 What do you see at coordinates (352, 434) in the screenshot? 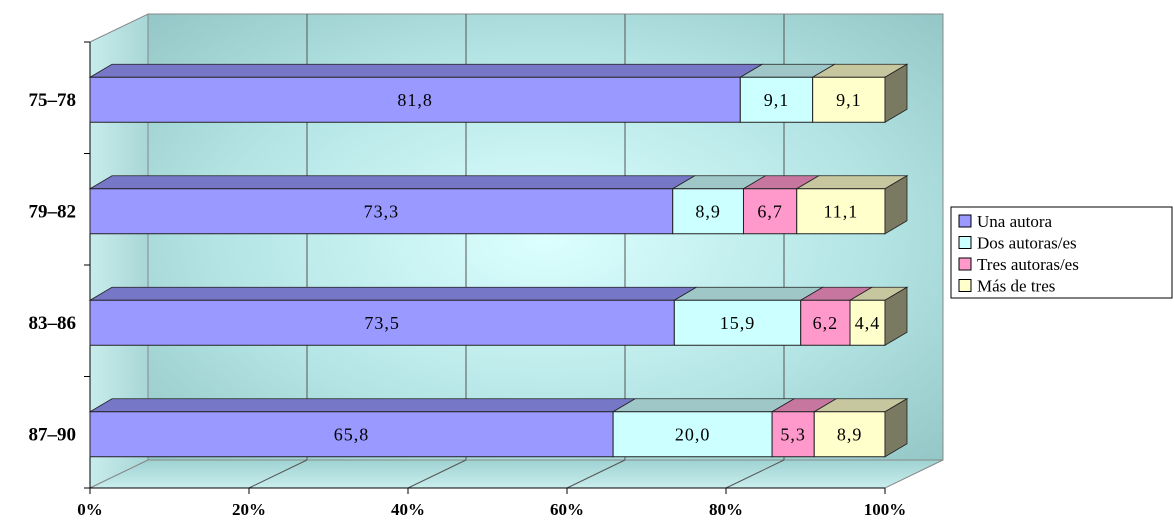
I see `data-label: 65,8` at bounding box center [352, 434].